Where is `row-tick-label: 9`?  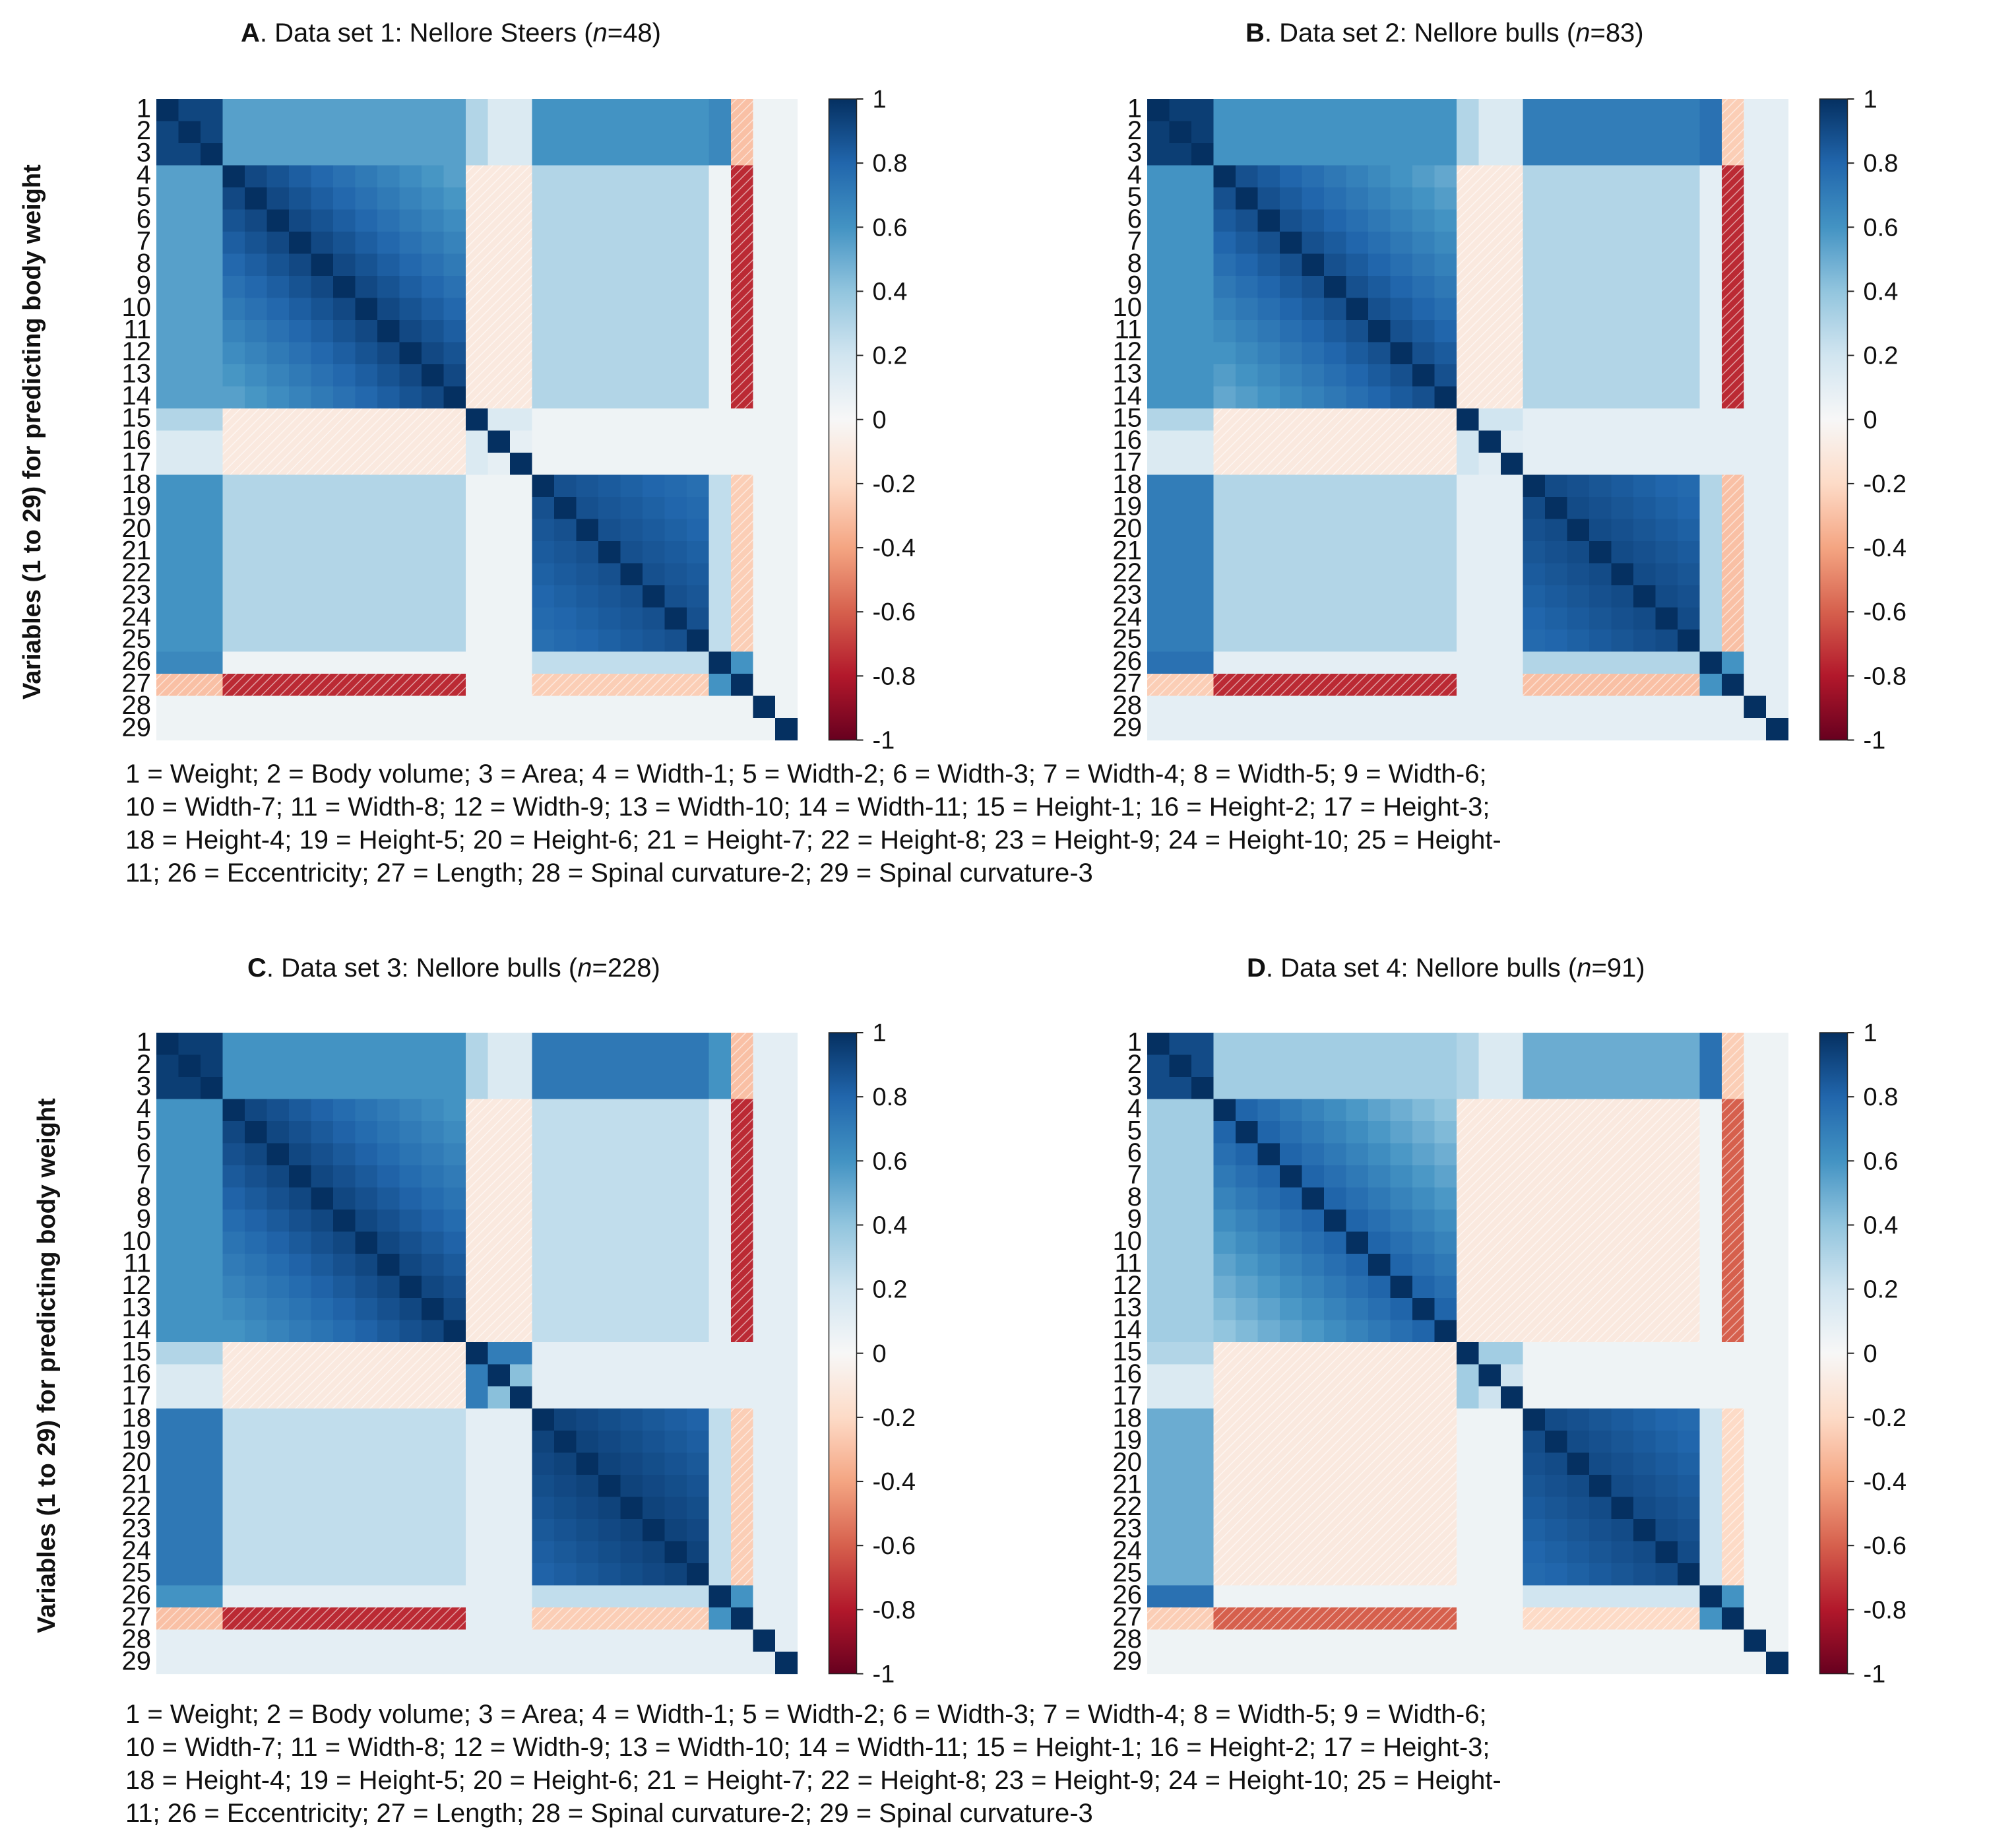 row-tick-label: 9 is located at coordinates (144, 1218).